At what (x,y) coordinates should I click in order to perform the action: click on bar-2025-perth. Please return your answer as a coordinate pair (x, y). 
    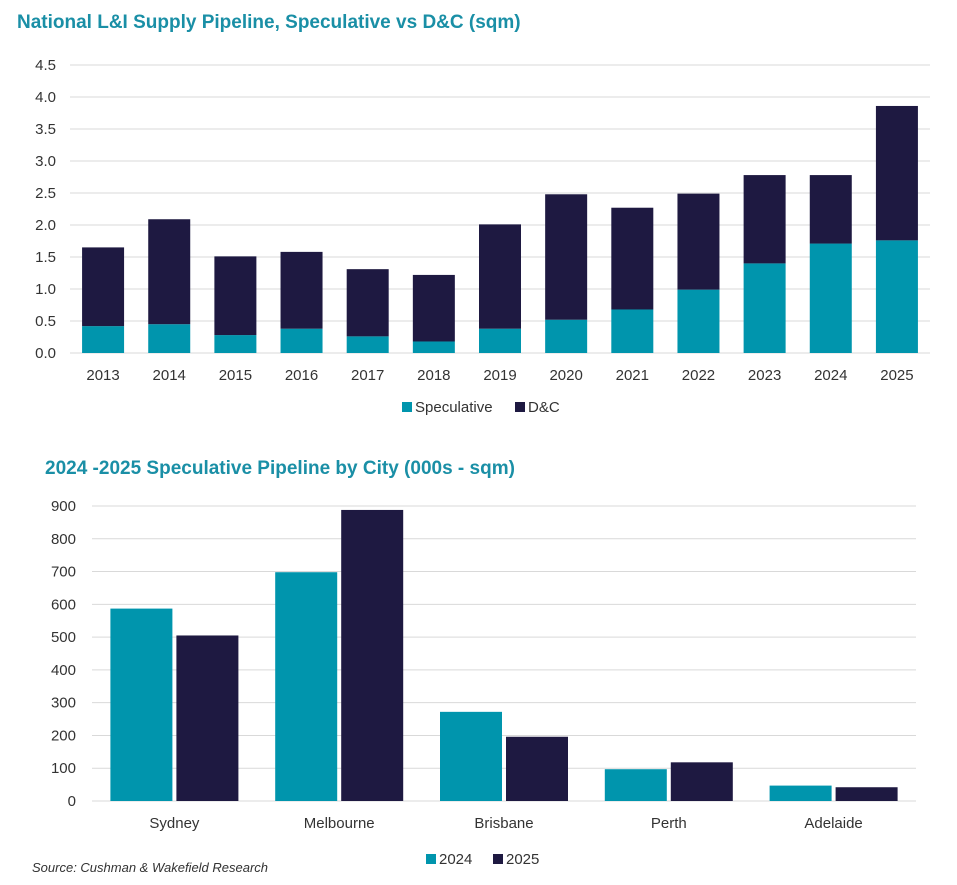
    Looking at the image, I should click on (701, 781).